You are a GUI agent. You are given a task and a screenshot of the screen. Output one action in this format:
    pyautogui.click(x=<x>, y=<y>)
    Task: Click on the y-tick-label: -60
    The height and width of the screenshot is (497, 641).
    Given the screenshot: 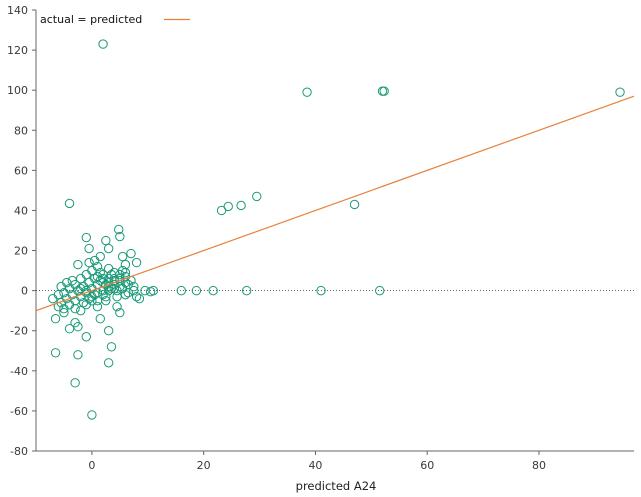 What is the action you would take?
    pyautogui.click(x=19, y=411)
    